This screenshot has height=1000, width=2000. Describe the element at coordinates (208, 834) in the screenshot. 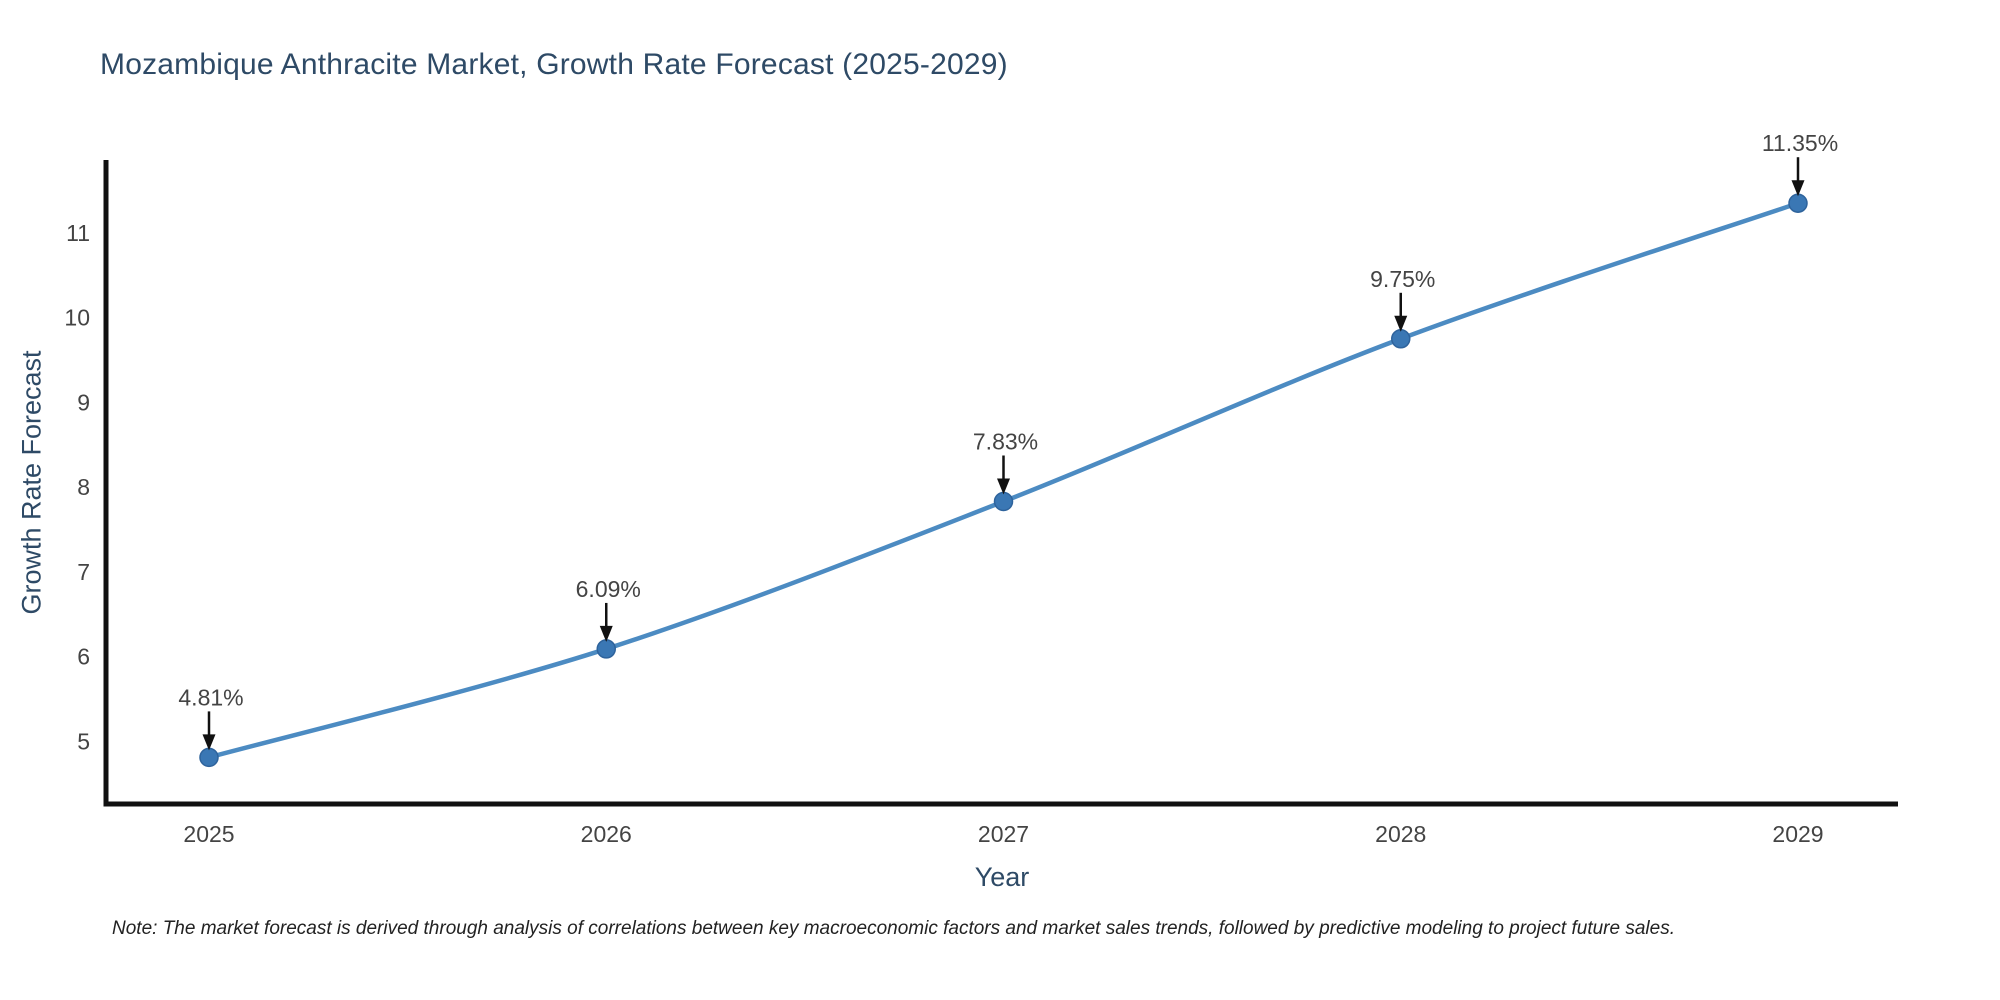

I see `x-tick-label: 2025` at that location.